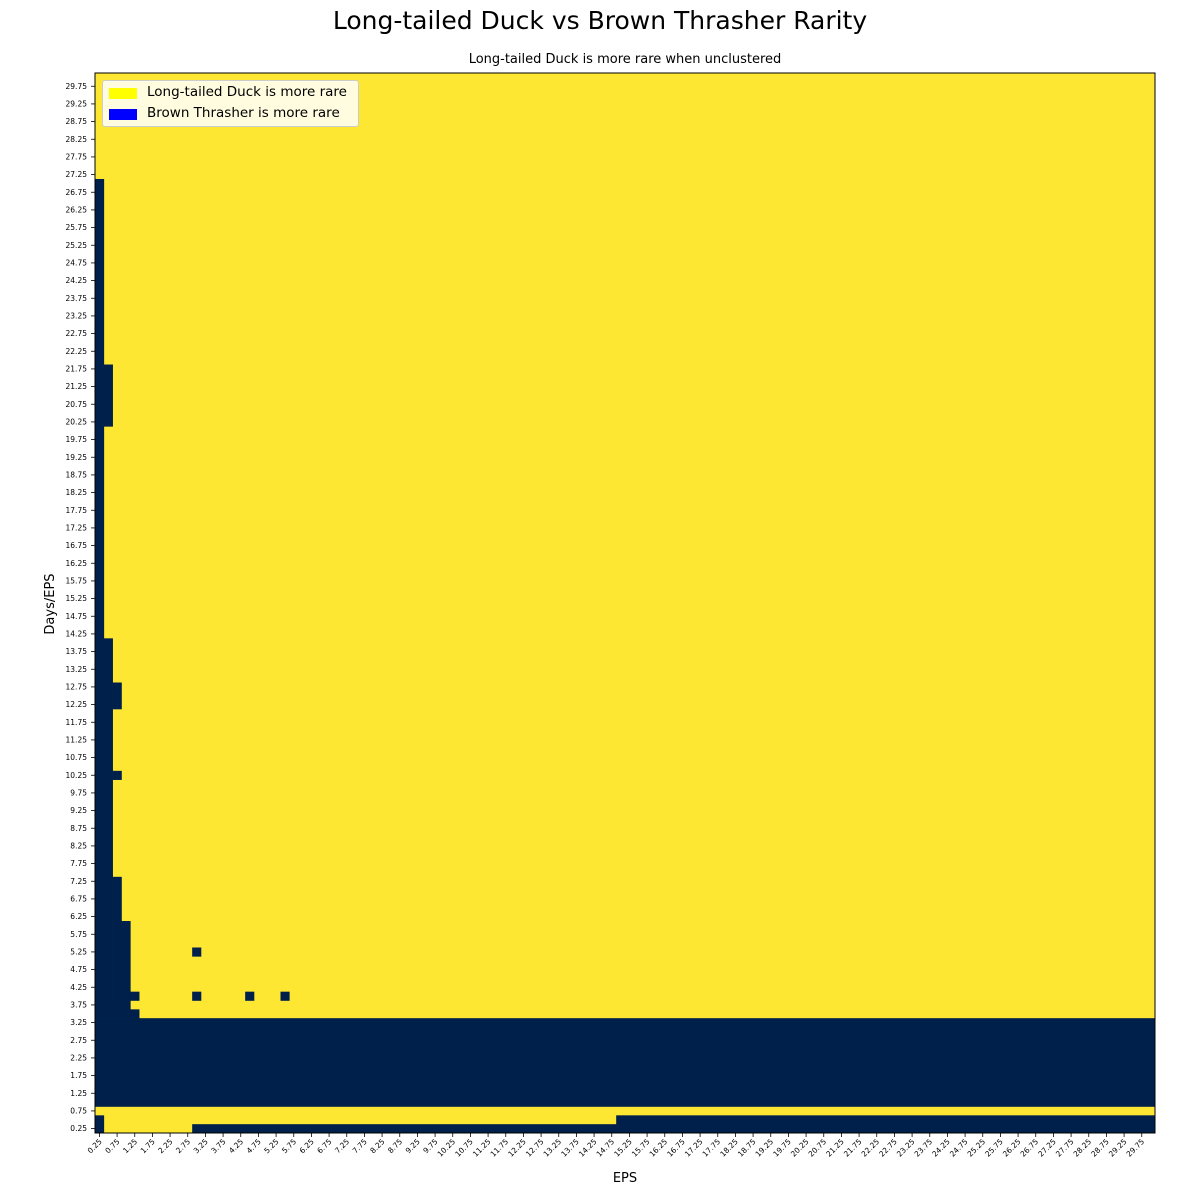  What do you see at coordinates (78, 828) in the screenshot?
I see `y-tick-label: 8.75` at bounding box center [78, 828].